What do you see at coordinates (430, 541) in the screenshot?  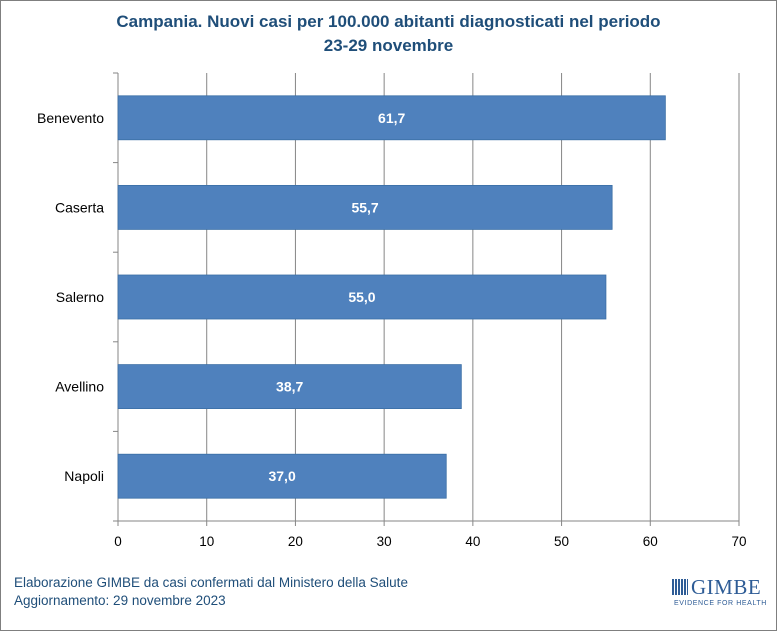 I see `x-tick-labels: 0 10 20 30 40 50 60 70` at bounding box center [430, 541].